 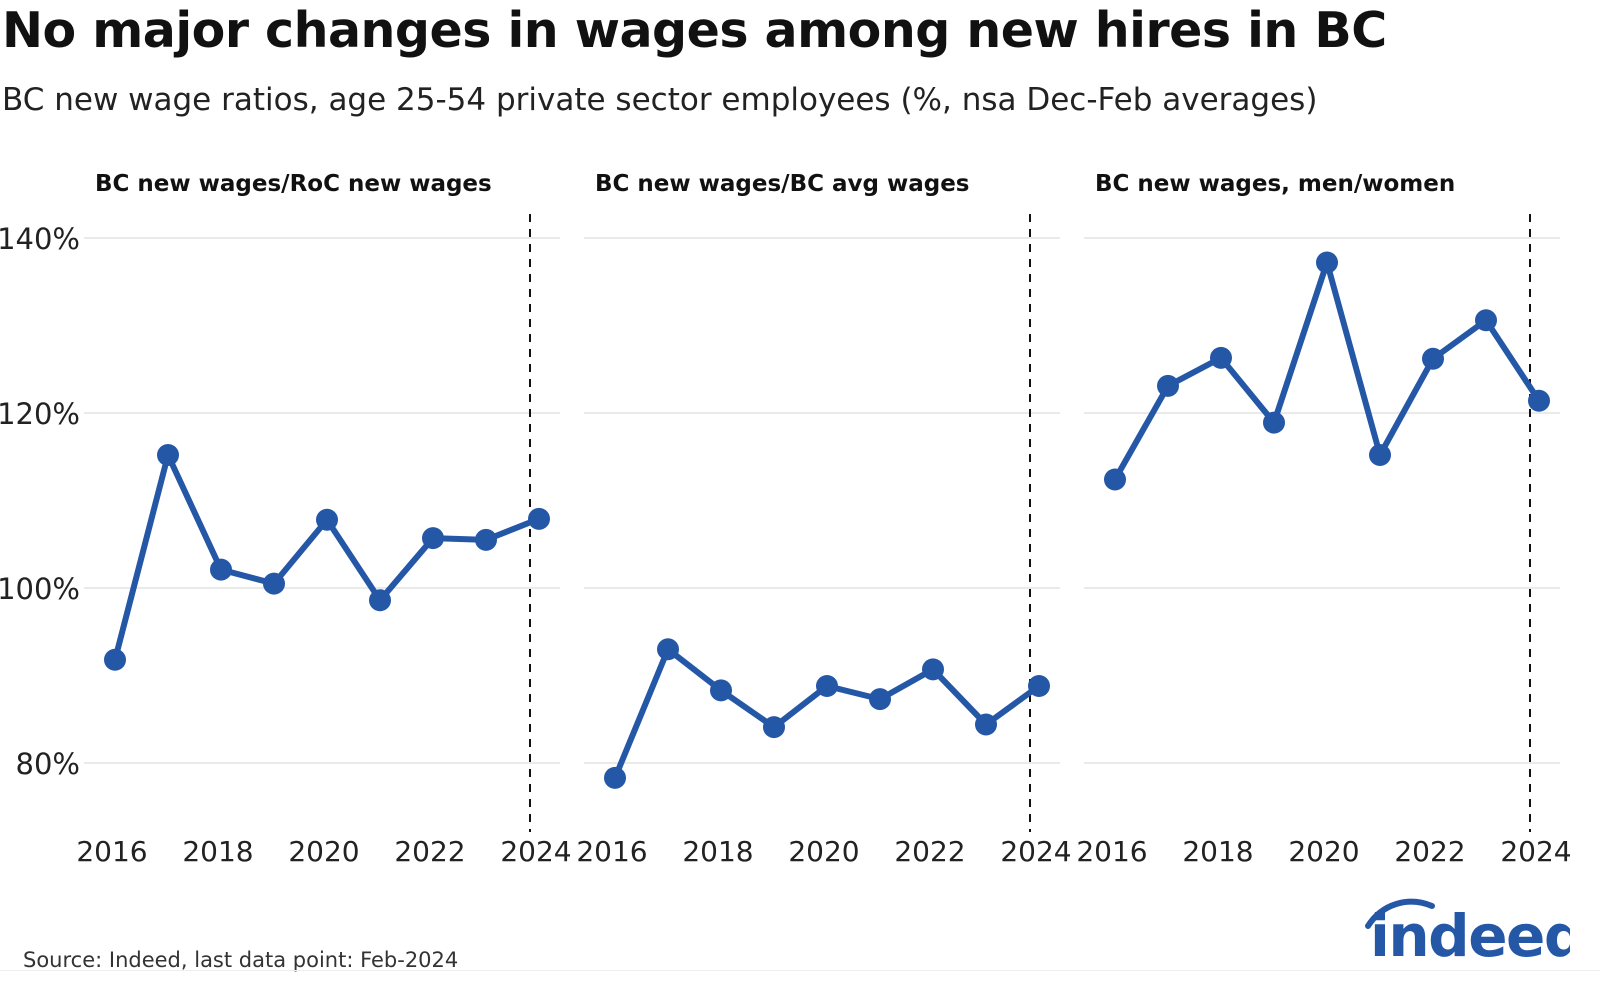 I want to click on footer-divider, so click(x=800, y=970).